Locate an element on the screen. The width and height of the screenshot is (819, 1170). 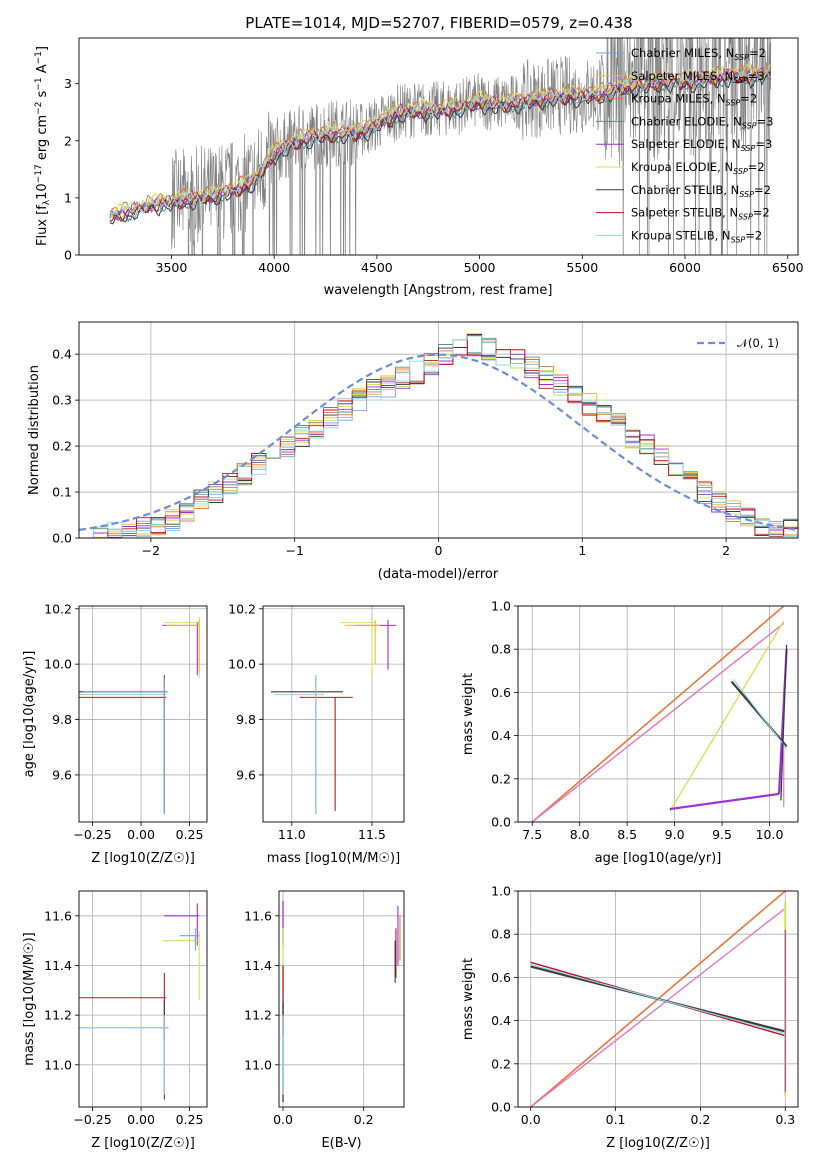
y-axis-label: mass weight is located at coordinates (468, 999).